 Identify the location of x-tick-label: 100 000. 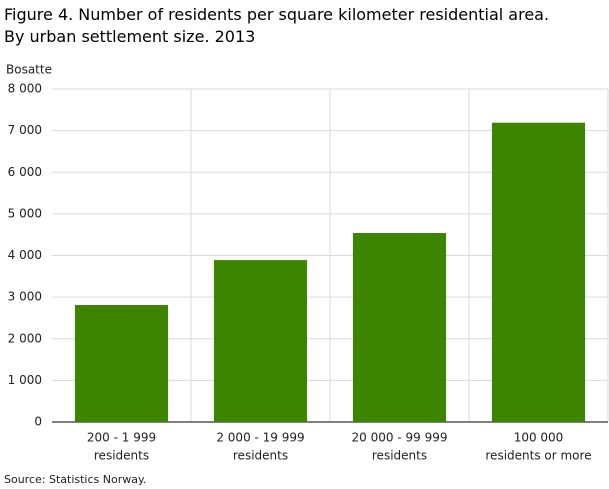
(539, 438).